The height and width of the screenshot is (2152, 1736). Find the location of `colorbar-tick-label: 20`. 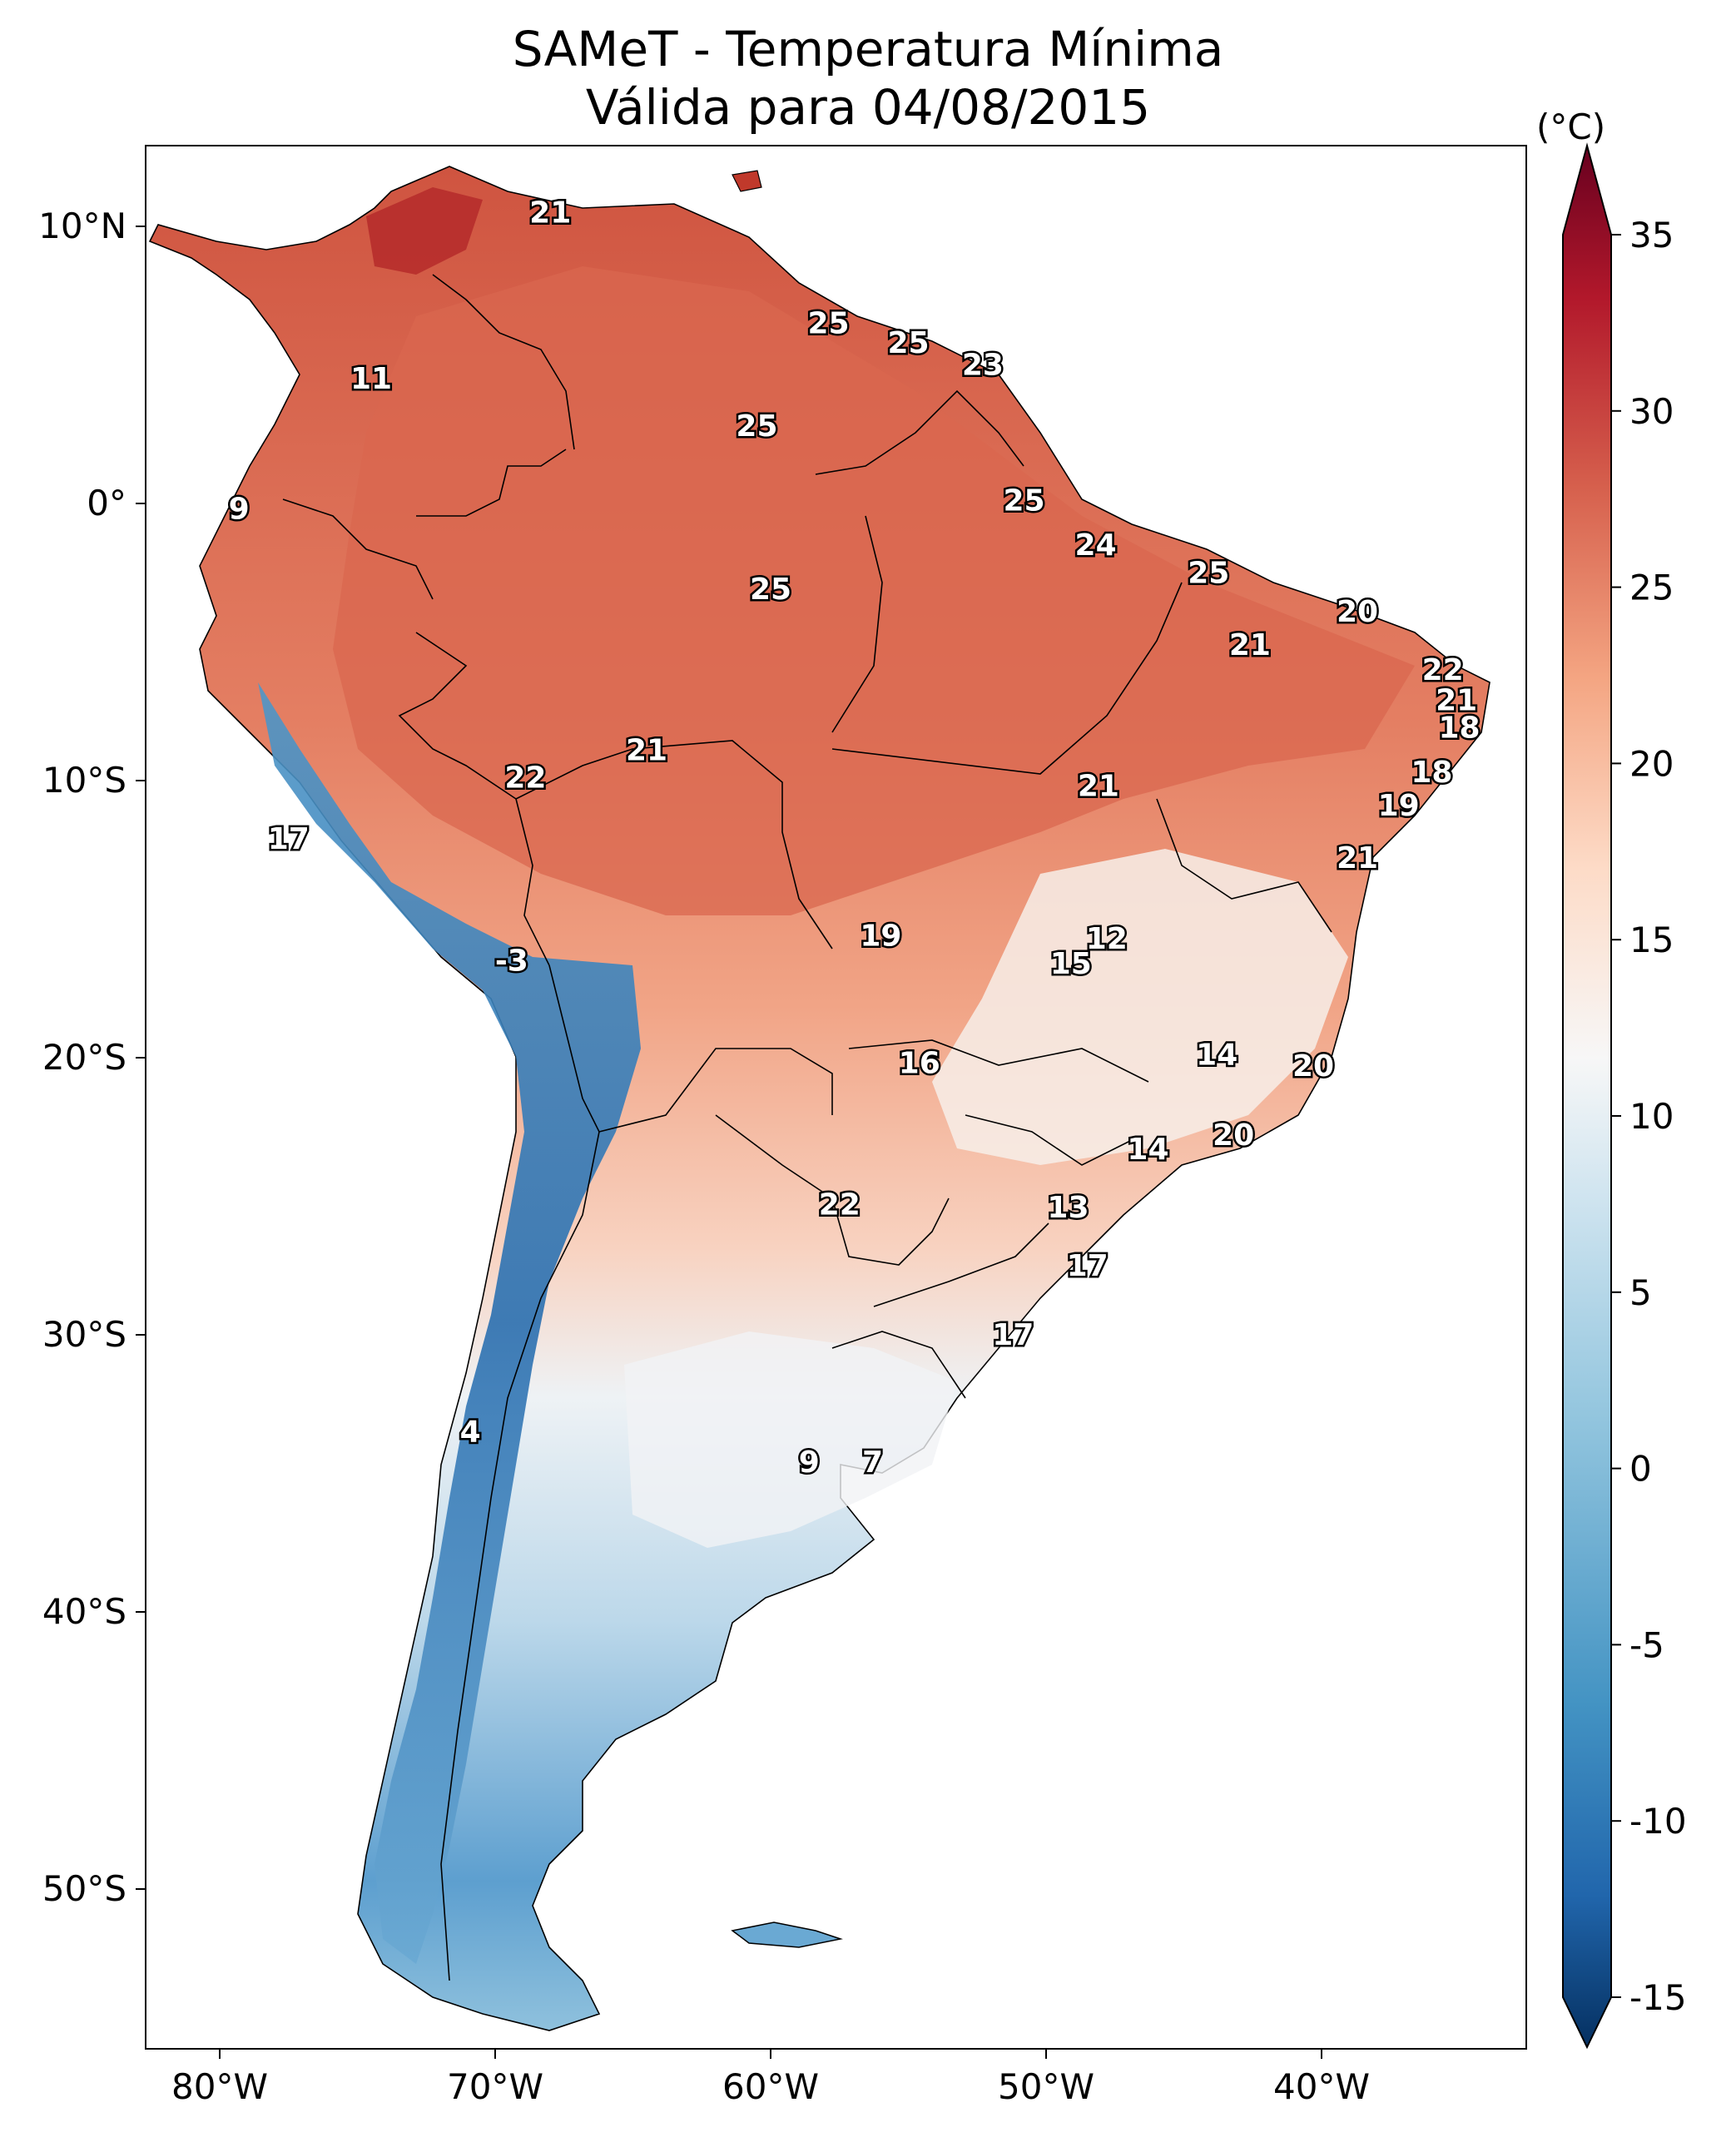

colorbar-tick-label: 20 is located at coordinates (1652, 763).